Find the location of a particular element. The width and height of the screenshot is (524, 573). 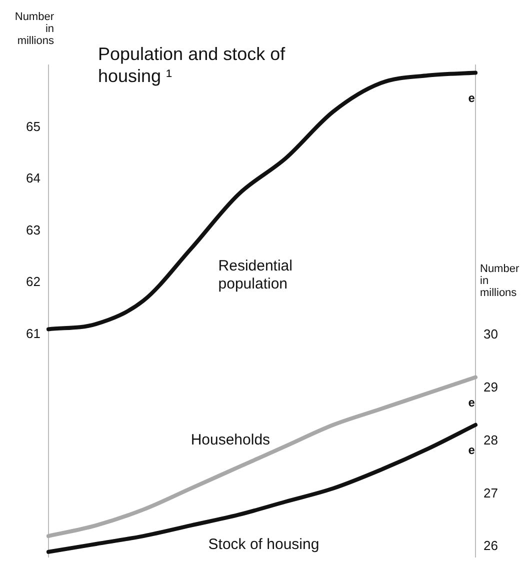

y-tick-label: 64 is located at coordinates (33, 178).